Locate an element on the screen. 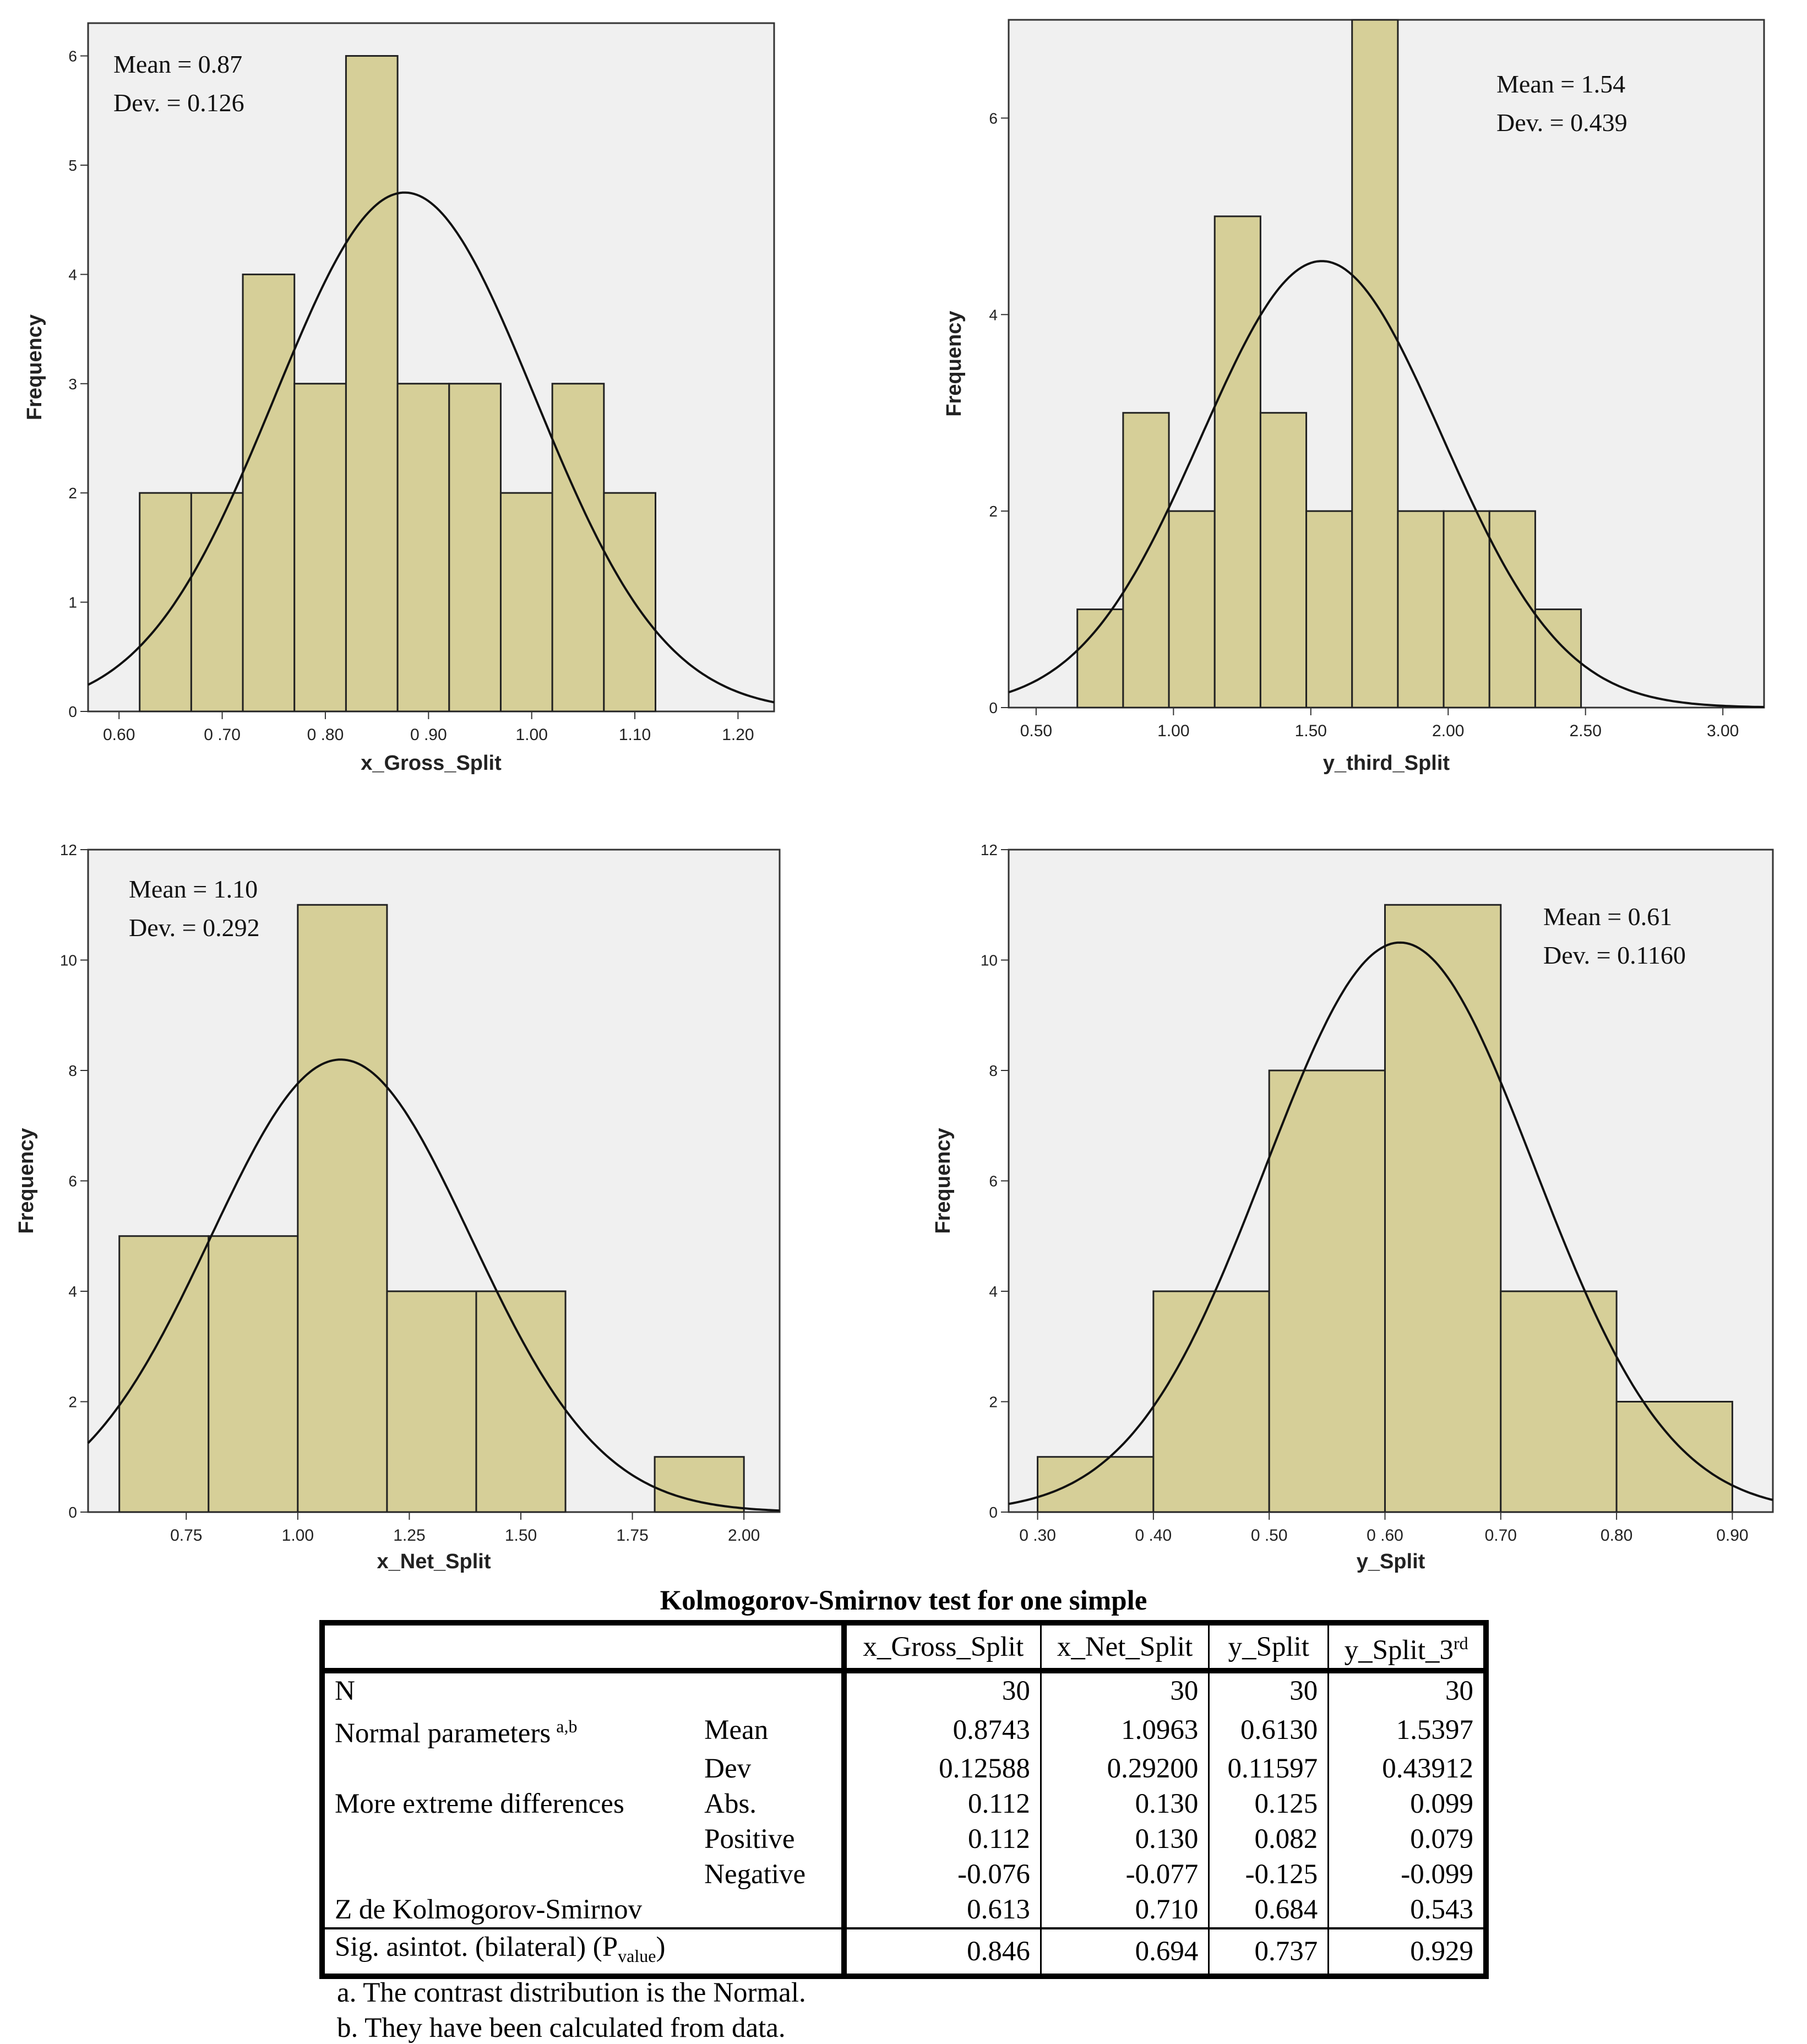  sig-label-end: ) is located at coordinates (661, 1947).